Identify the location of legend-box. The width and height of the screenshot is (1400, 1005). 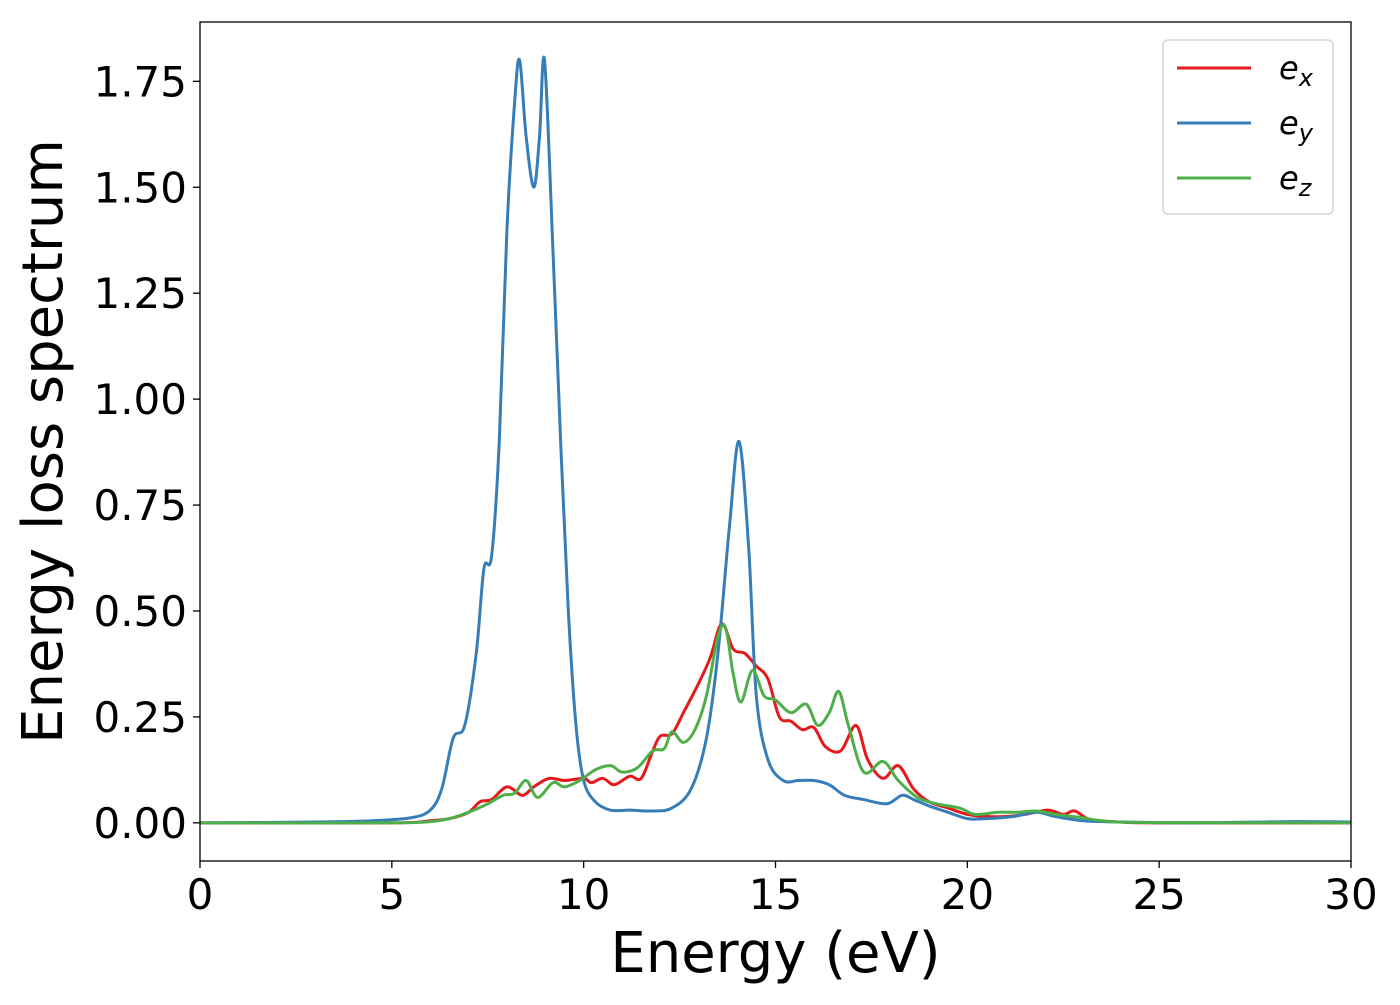
(1248, 127).